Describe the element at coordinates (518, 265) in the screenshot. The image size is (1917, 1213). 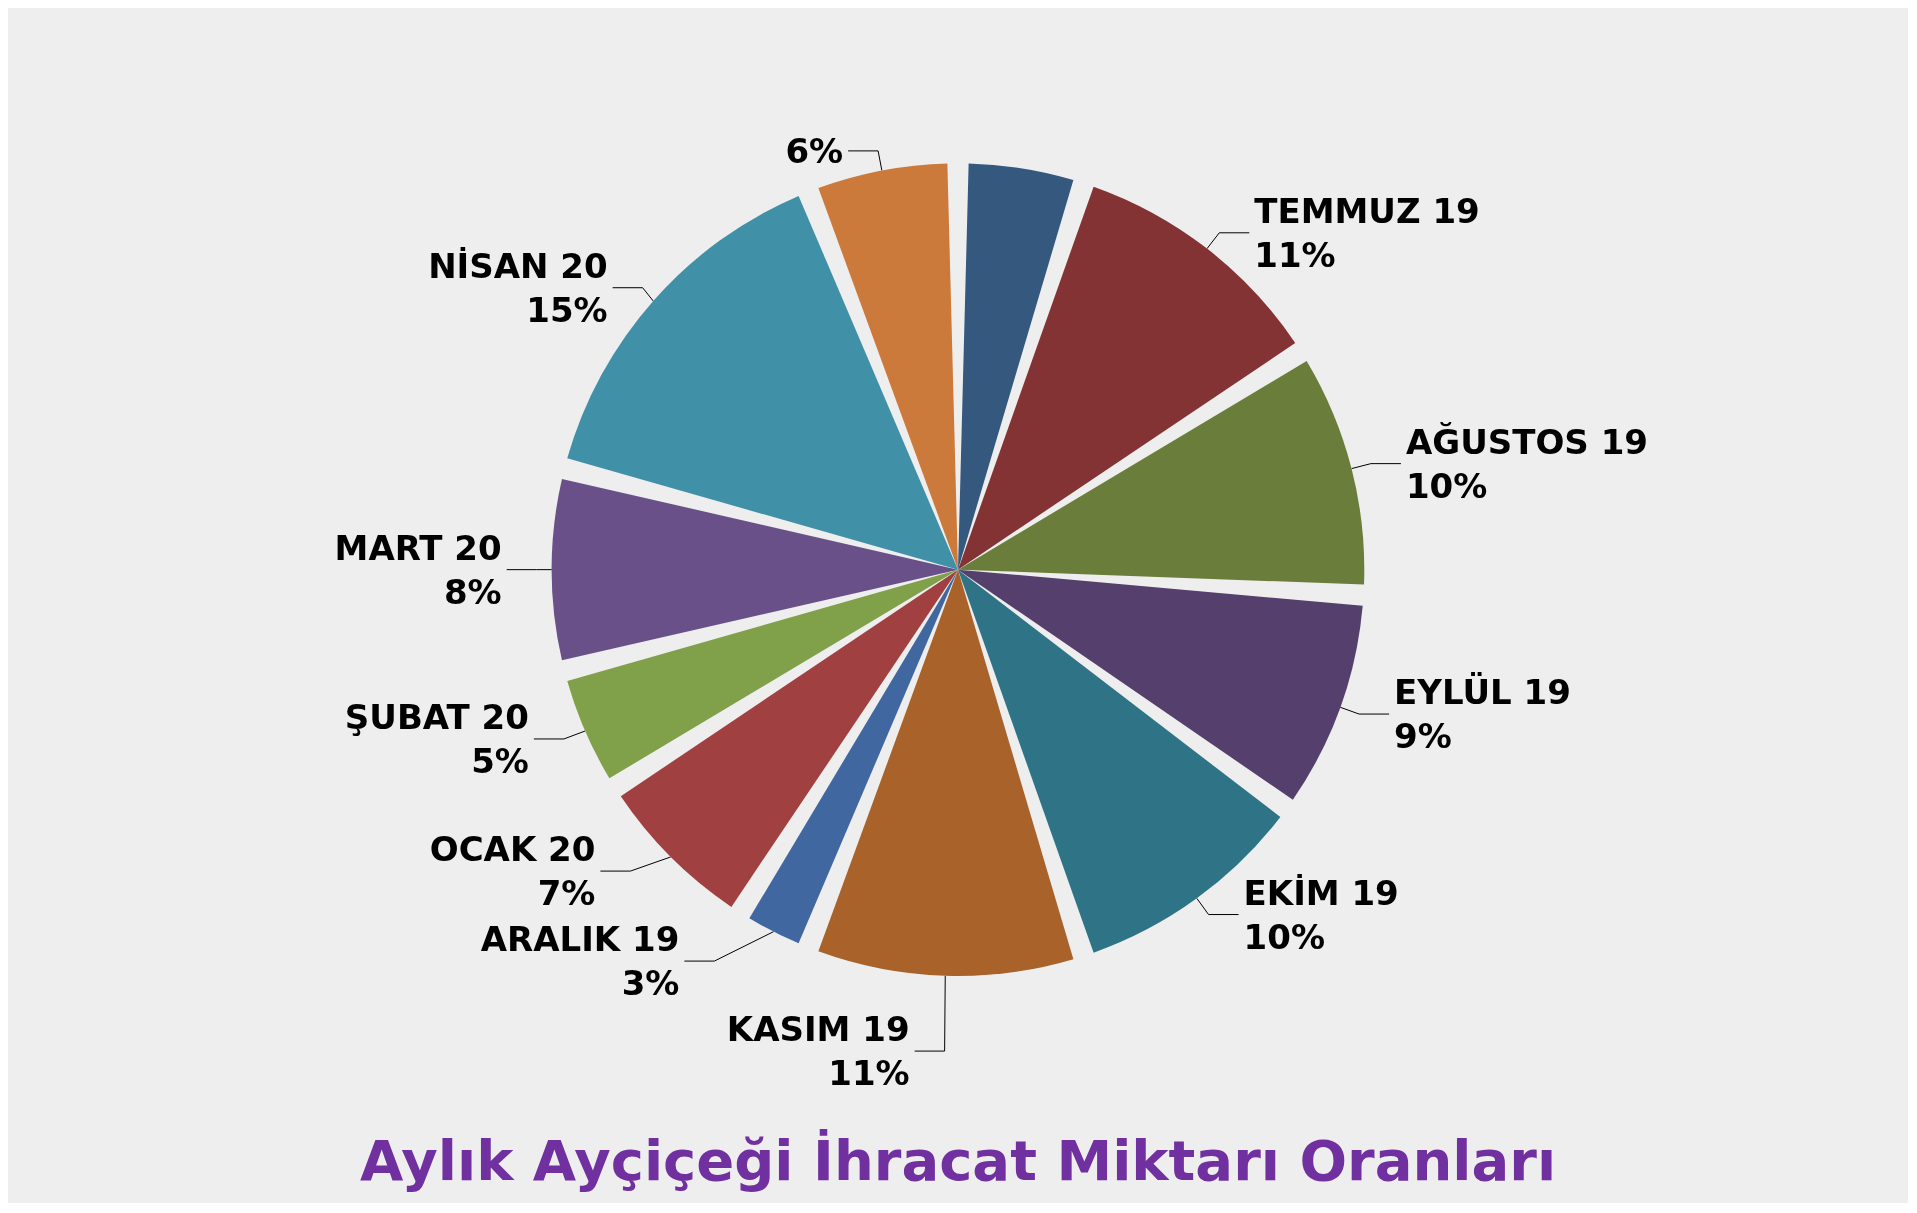
I see `slice-label: NİSAN 20` at that location.